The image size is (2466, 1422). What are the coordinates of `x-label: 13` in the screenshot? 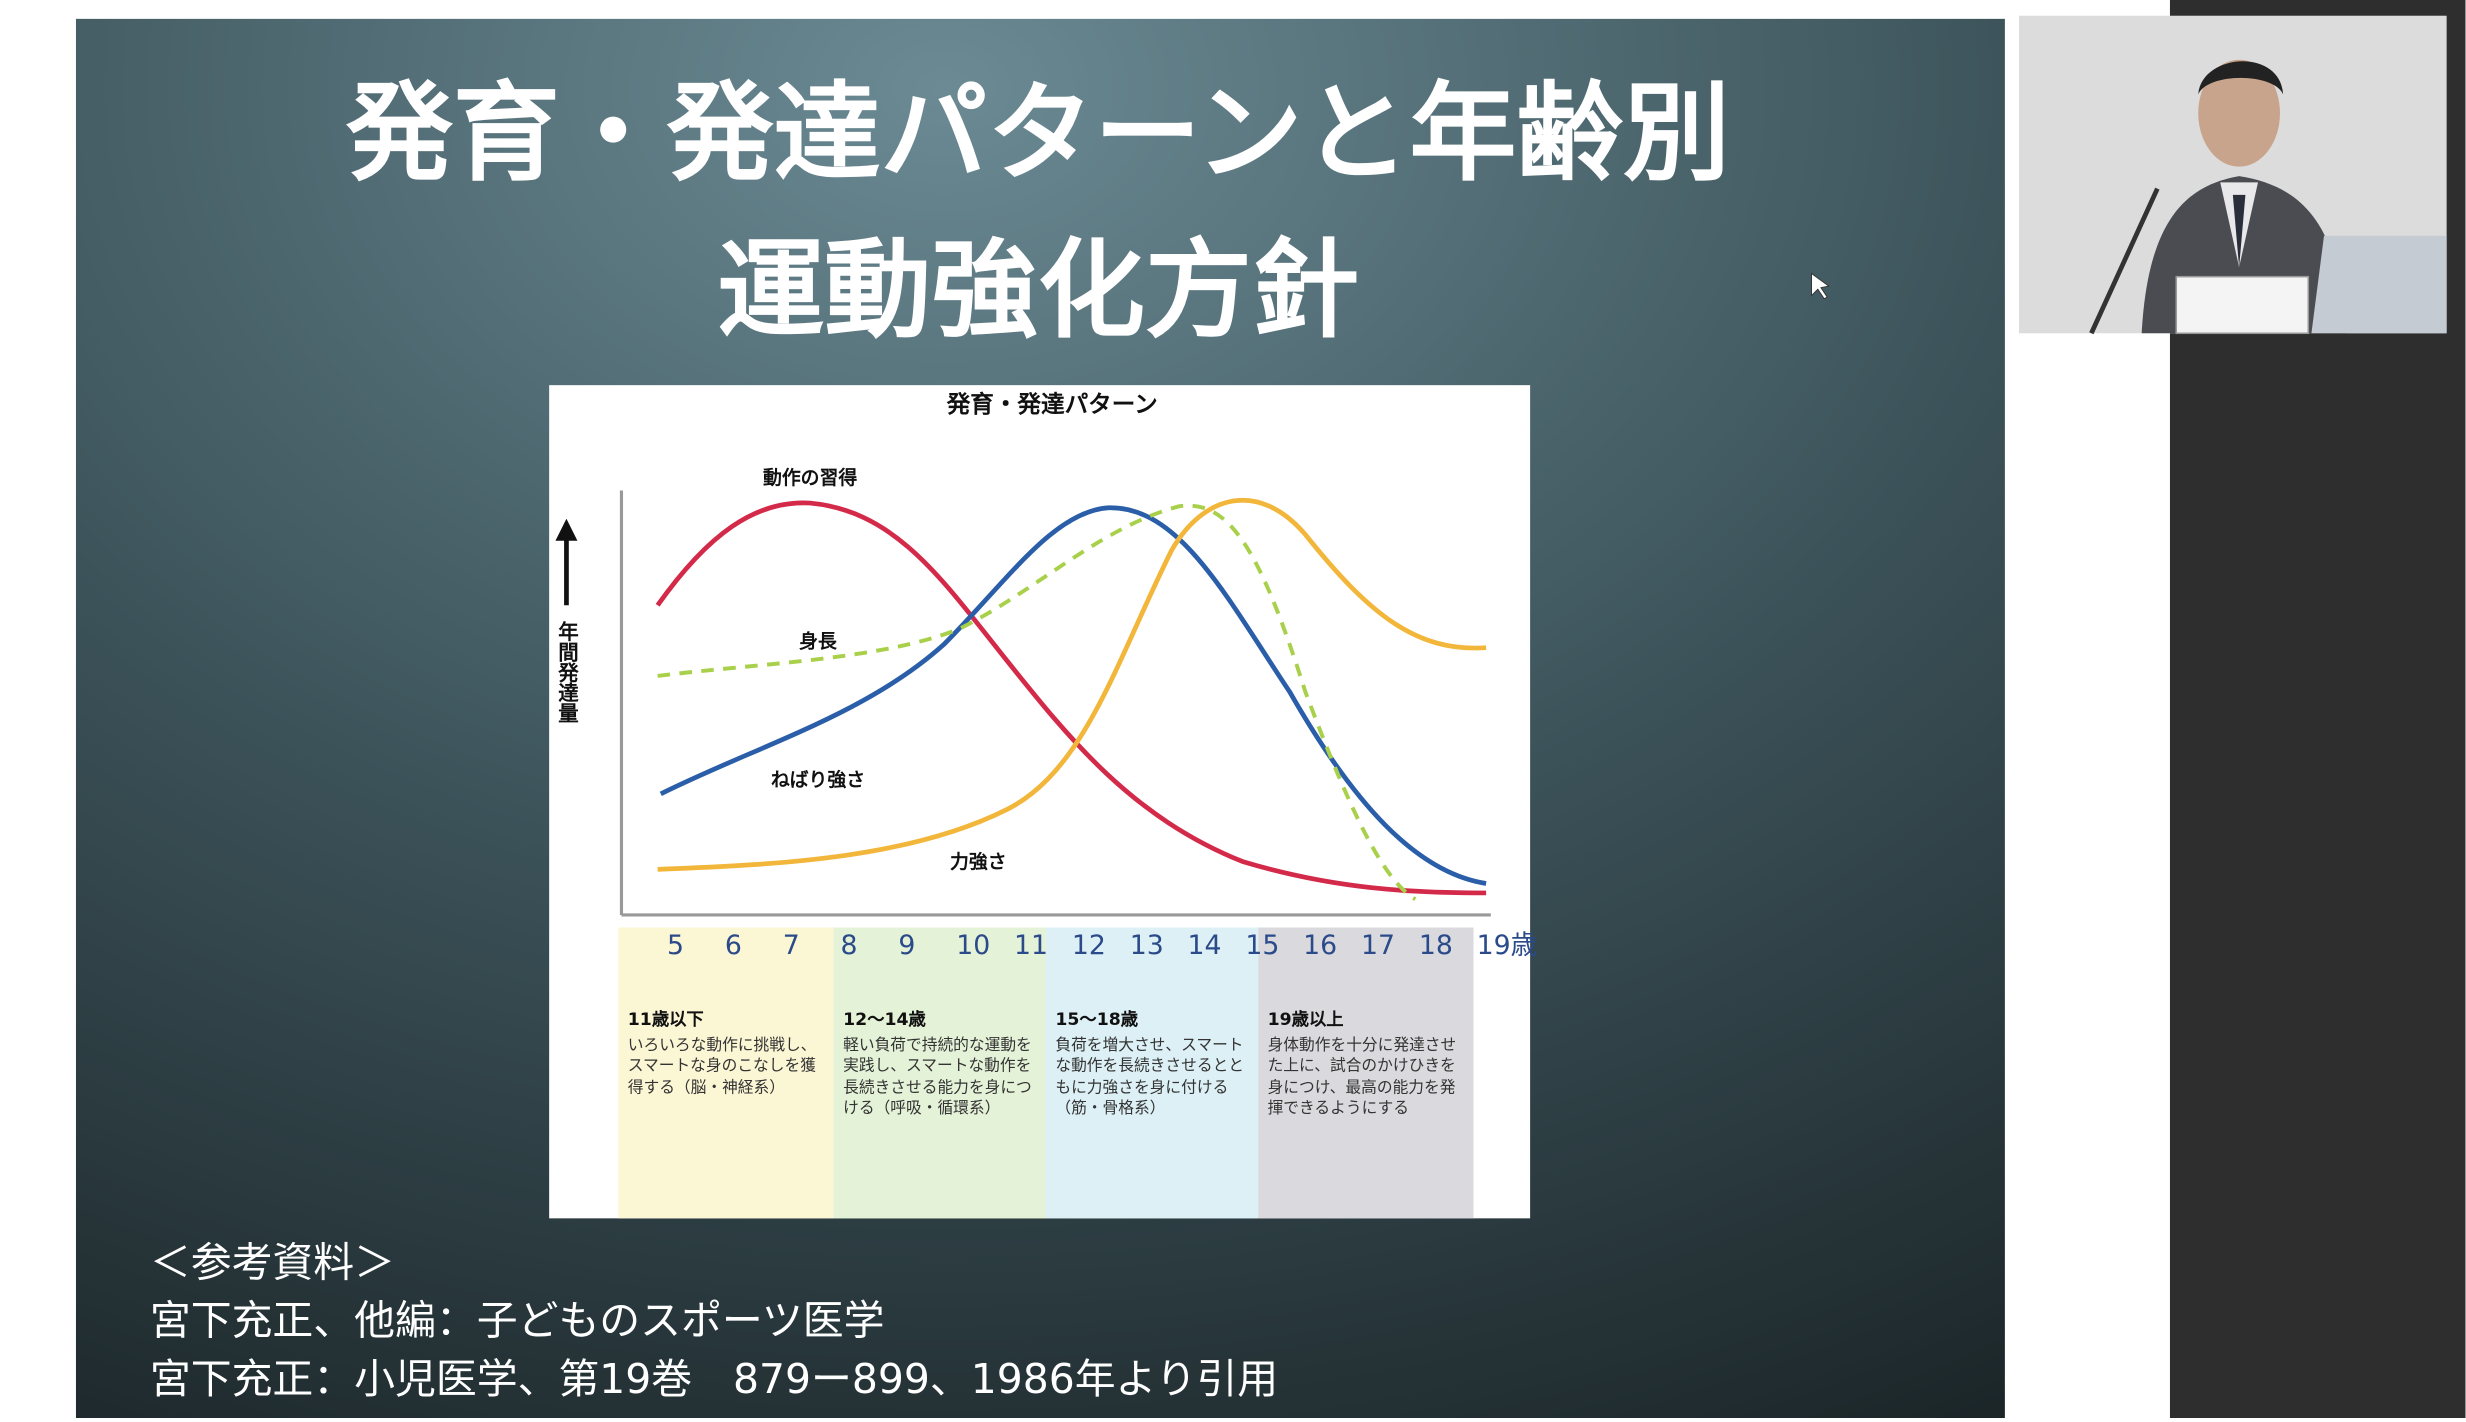 It's located at (1147, 945).